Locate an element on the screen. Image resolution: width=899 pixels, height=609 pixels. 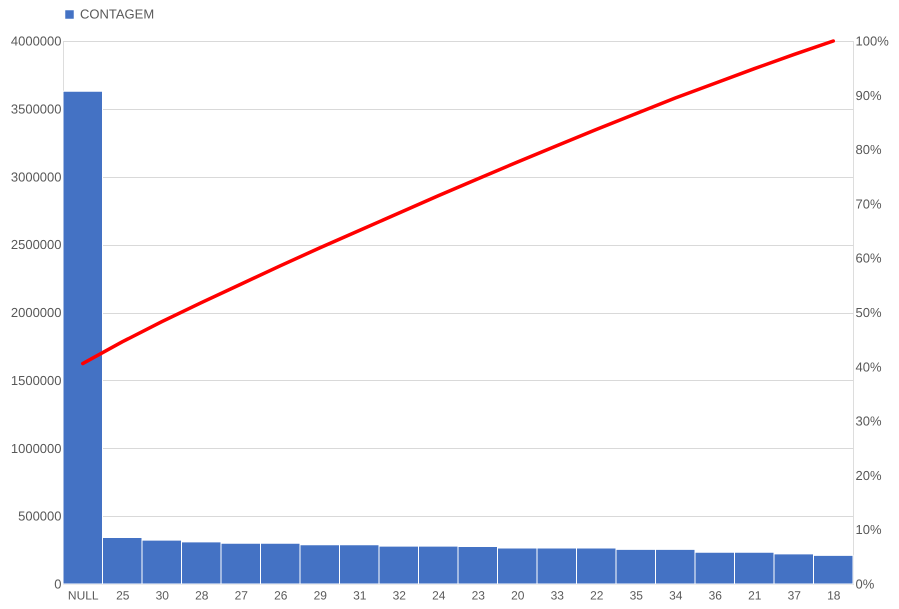
x-tick-label: 32 is located at coordinates (399, 595).